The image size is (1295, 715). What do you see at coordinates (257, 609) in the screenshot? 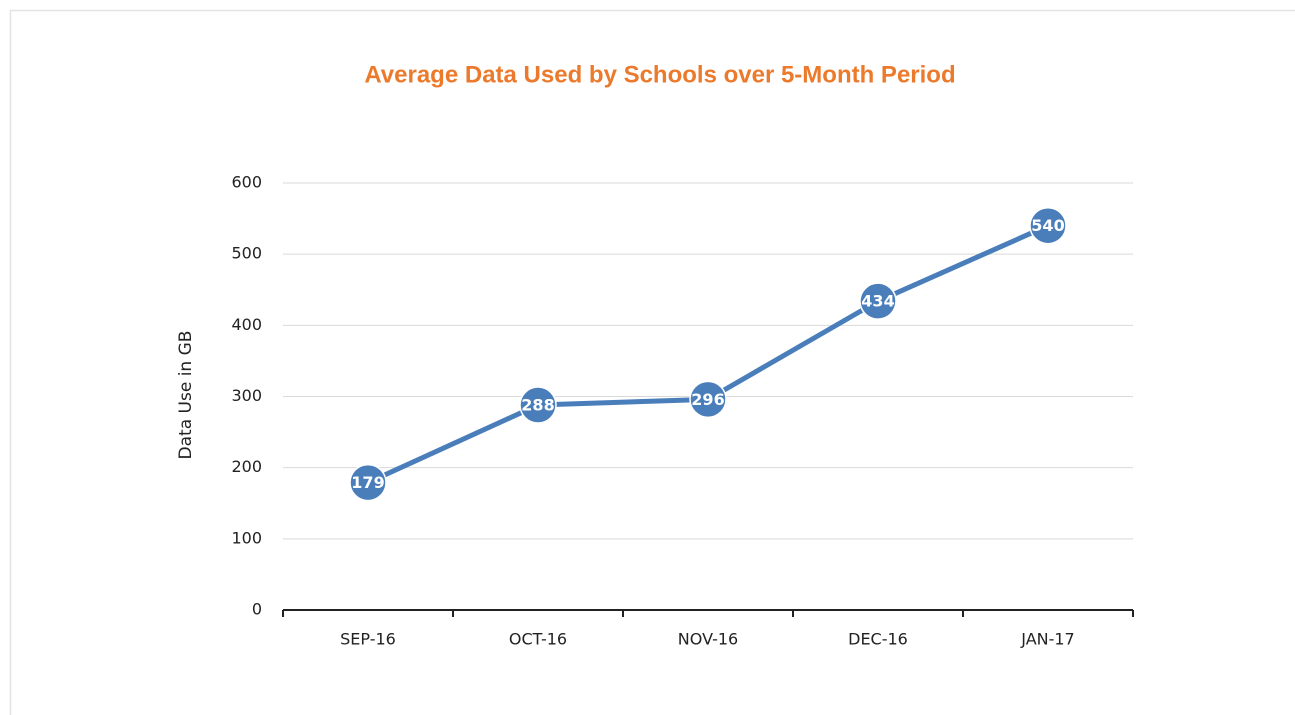
I see `y-tick-label: 0` at bounding box center [257, 609].